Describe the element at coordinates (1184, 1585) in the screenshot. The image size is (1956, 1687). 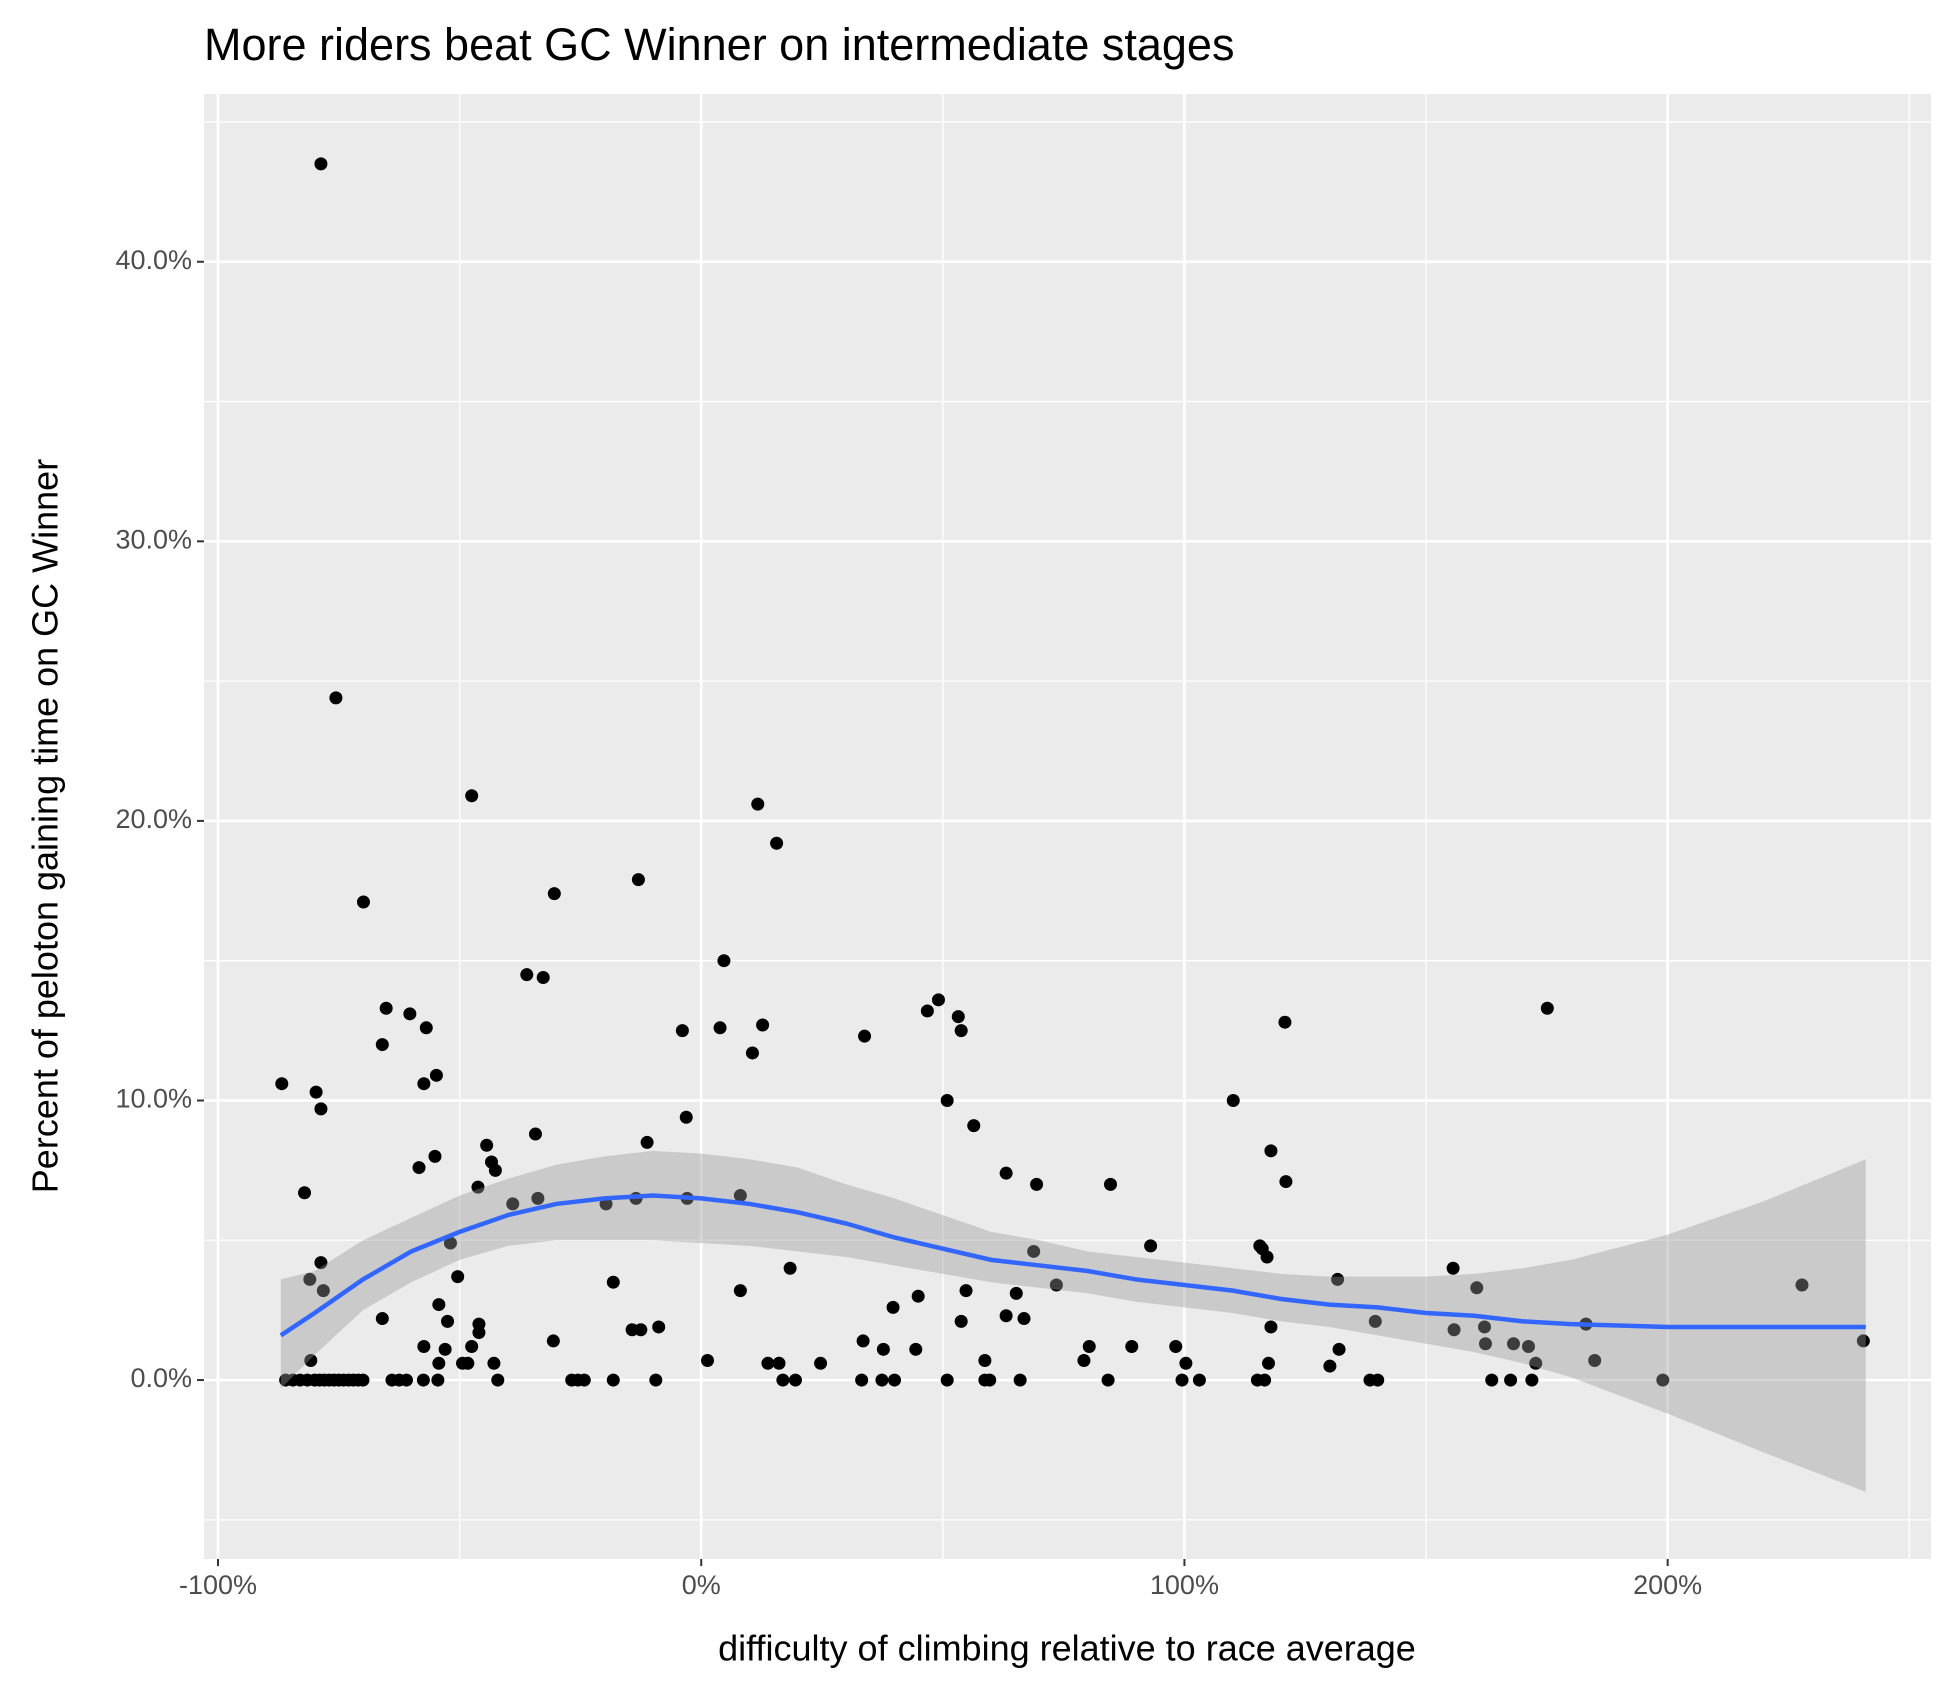
I see `x-tick-label: 100%` at that location.